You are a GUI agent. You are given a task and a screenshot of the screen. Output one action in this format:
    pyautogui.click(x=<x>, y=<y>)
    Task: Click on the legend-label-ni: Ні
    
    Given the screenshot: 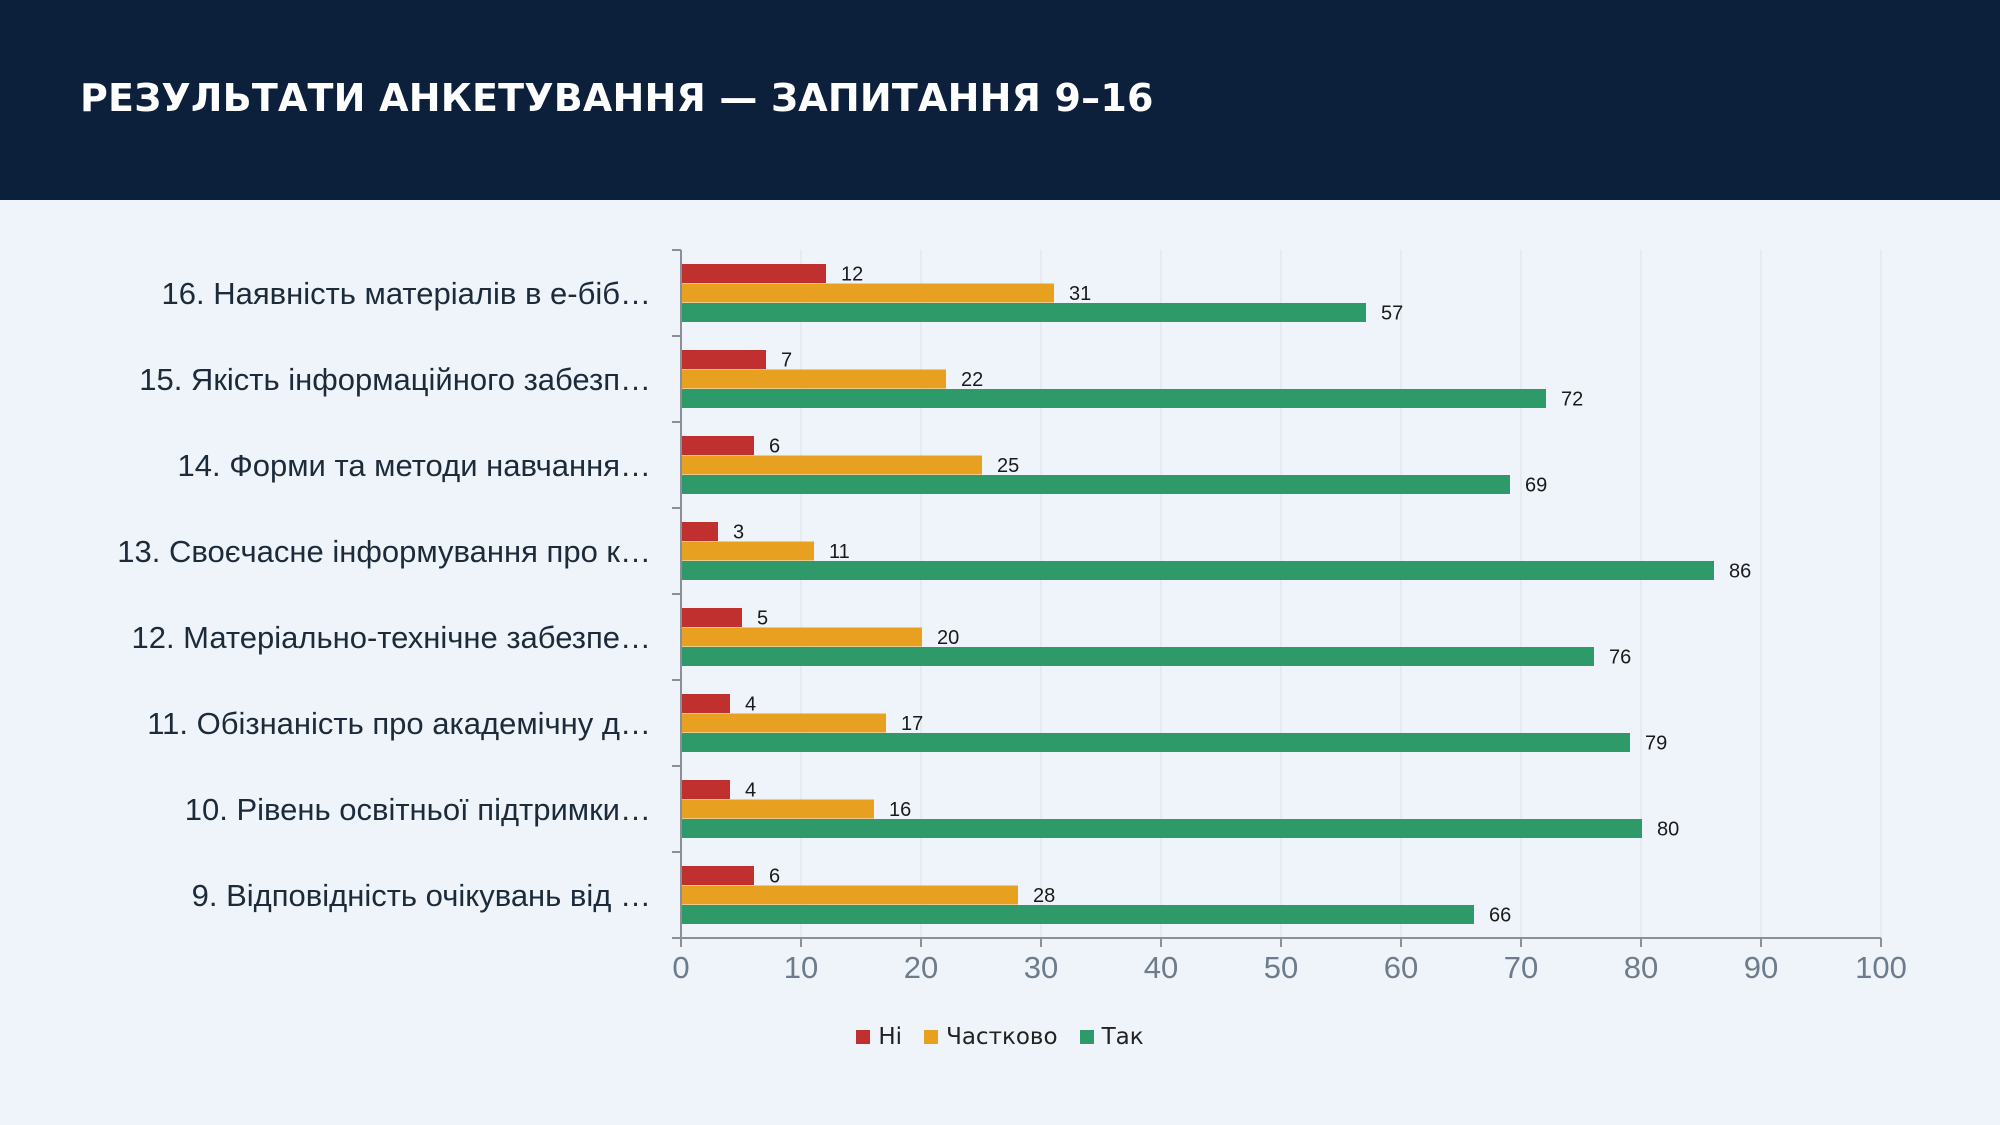 What is the action you would take?
    pyautogui.click(x=890, y=1037)
    